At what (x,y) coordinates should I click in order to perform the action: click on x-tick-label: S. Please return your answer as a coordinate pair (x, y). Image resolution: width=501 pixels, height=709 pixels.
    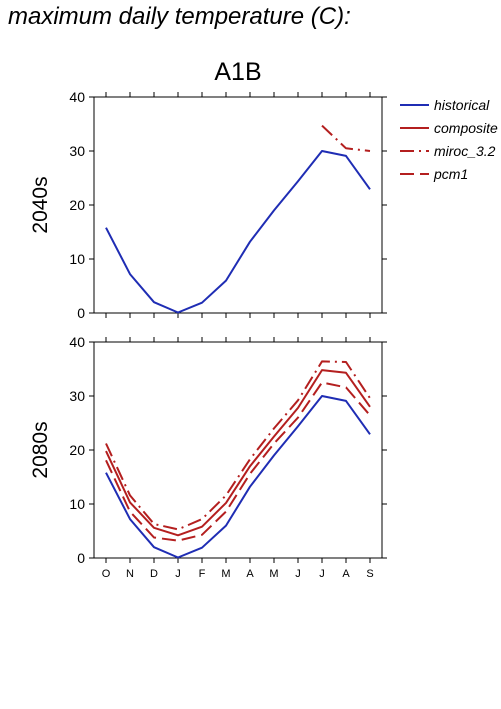
    Looking at the image, I should click on (369, 574).